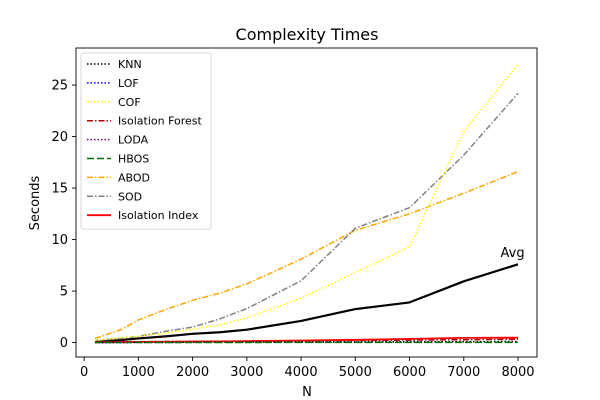  Describe the element at coordinates (35, 202) in the screenshot. I see `y-axis-label: Seconds` at that location.